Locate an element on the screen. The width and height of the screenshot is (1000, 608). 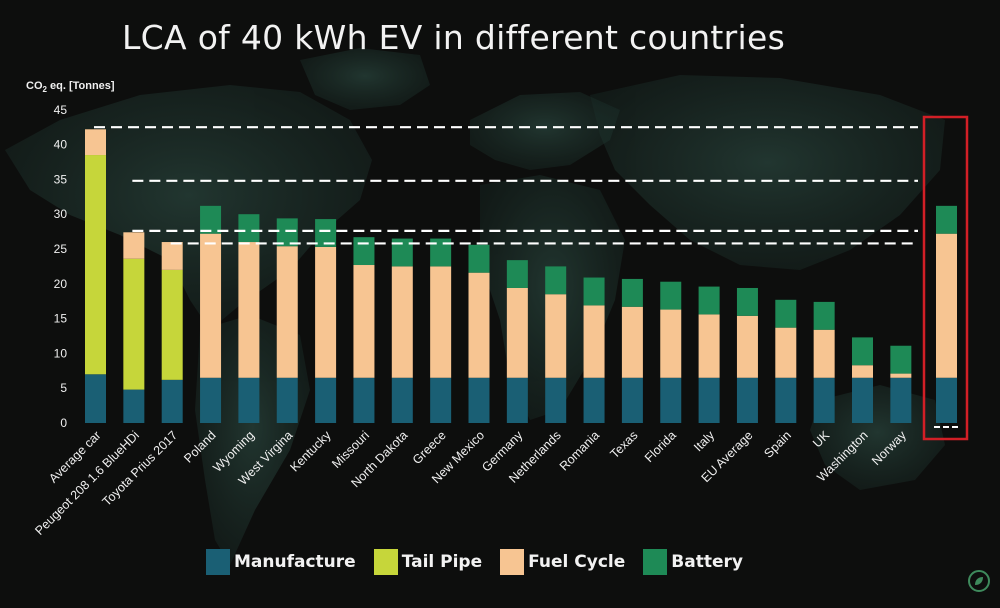
x-tick-label: Italy is located at coordinates (704, 441).